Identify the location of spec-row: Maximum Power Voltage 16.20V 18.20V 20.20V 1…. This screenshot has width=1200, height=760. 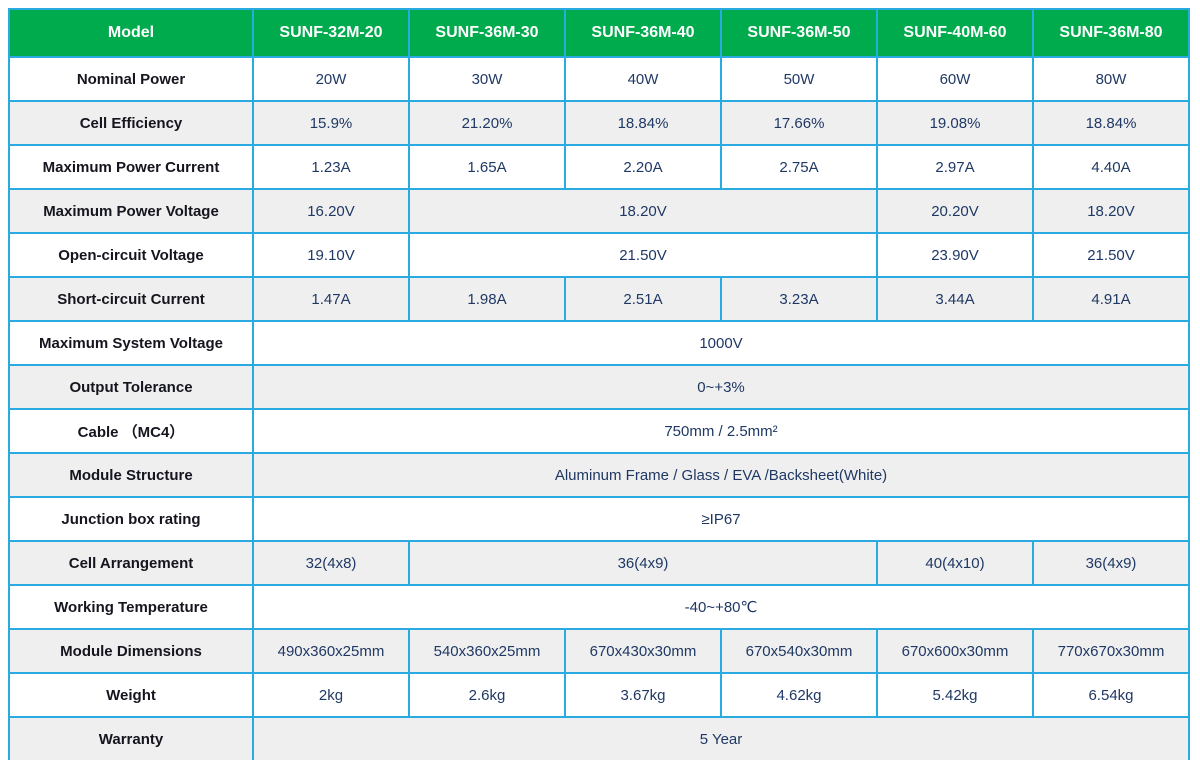
(599, 211).